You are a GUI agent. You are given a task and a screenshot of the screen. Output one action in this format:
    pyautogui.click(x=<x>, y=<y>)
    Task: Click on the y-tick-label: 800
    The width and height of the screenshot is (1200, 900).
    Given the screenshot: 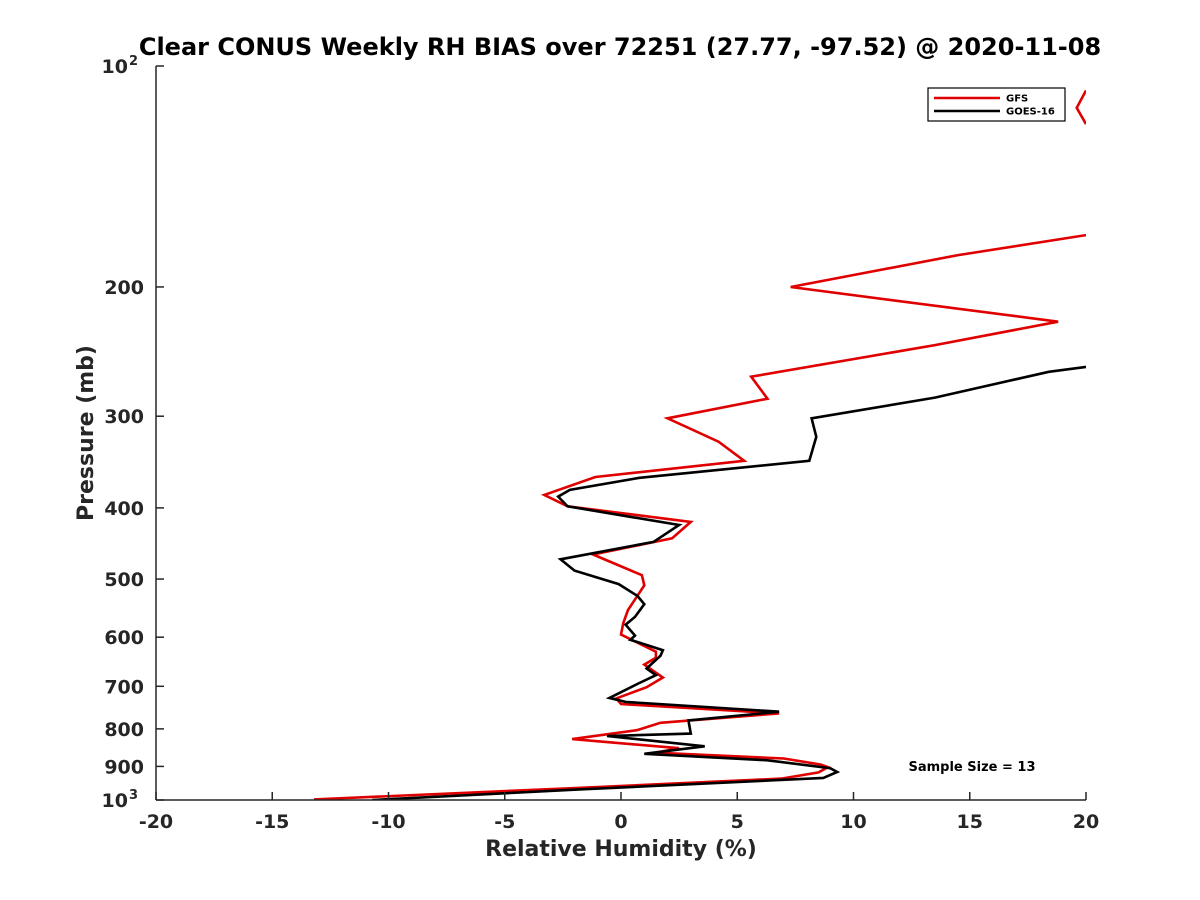 What is the action you would take?
    pyautogui.click(x=124, y=730)
    